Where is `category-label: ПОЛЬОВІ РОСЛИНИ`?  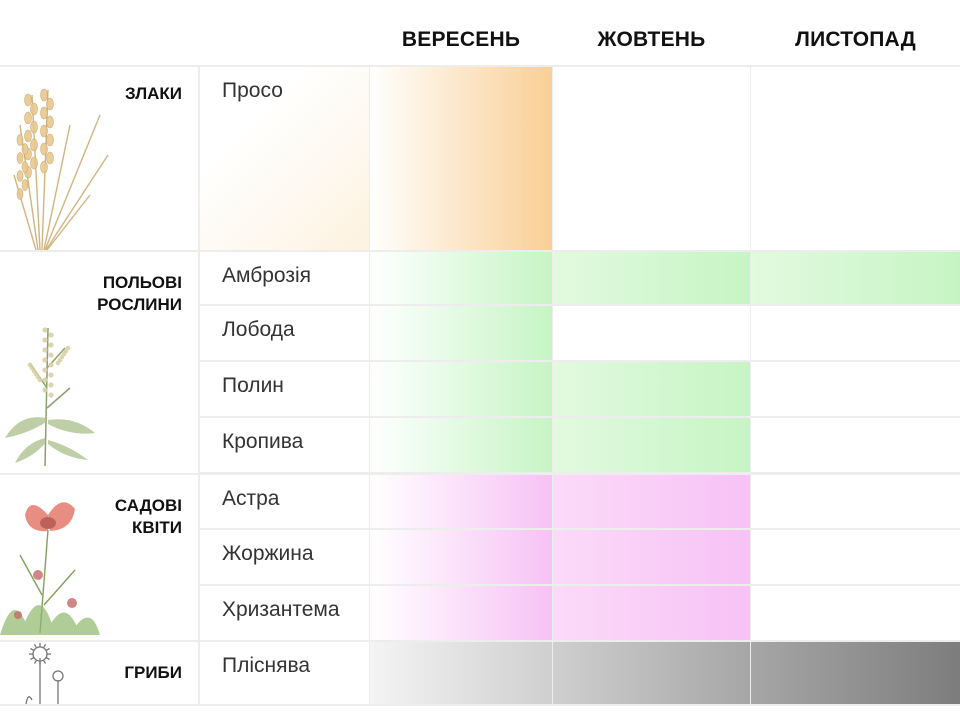
category-label: ПОЛЬОВІ РОСЛИНИ is located at coordinates (139, 293).